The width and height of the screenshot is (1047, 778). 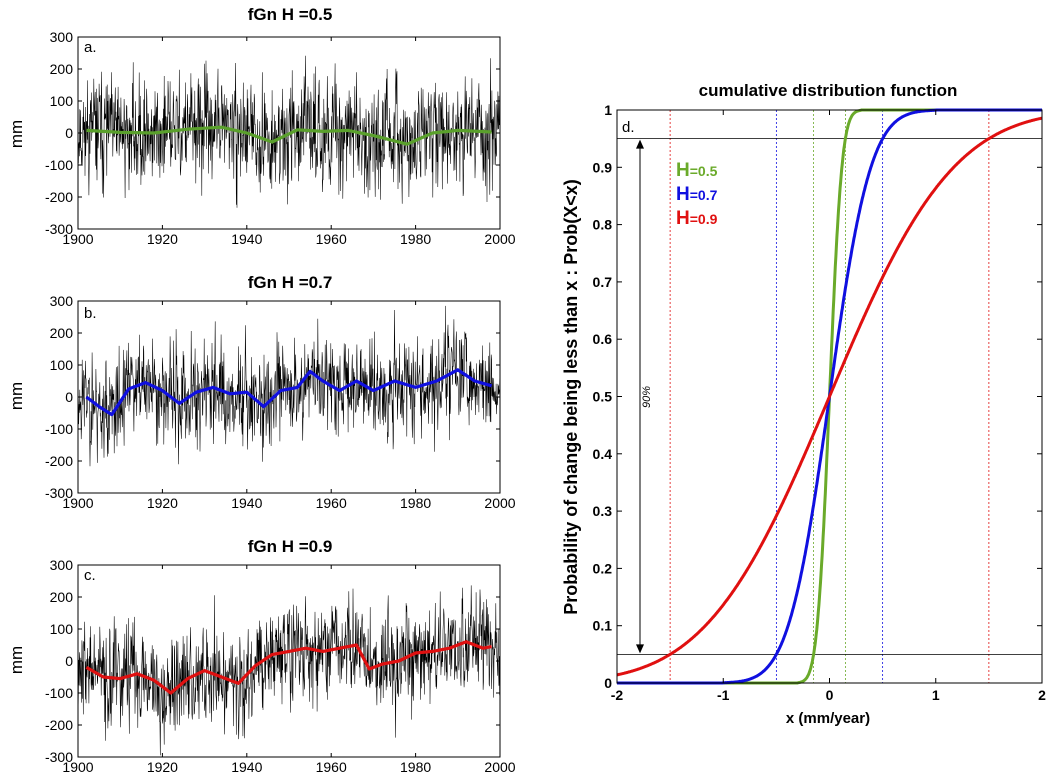 What do you see at coordinates (59, 429) in the screenshot?
I see `panel-b-ytick-label: -100` at bounding box center [59, 429].